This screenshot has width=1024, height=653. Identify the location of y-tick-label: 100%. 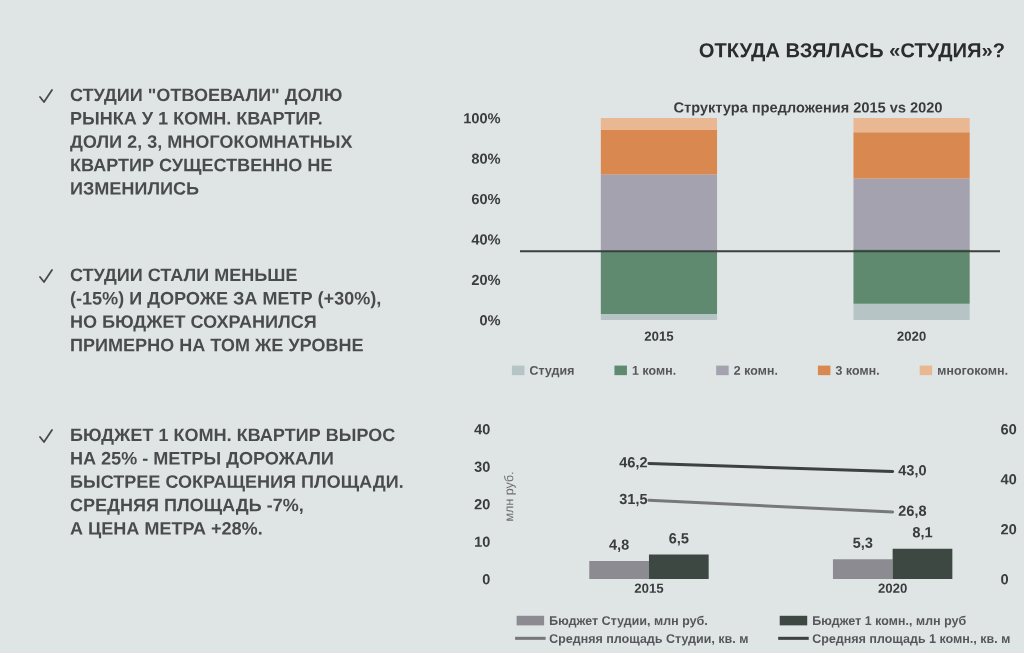
(482, 118).